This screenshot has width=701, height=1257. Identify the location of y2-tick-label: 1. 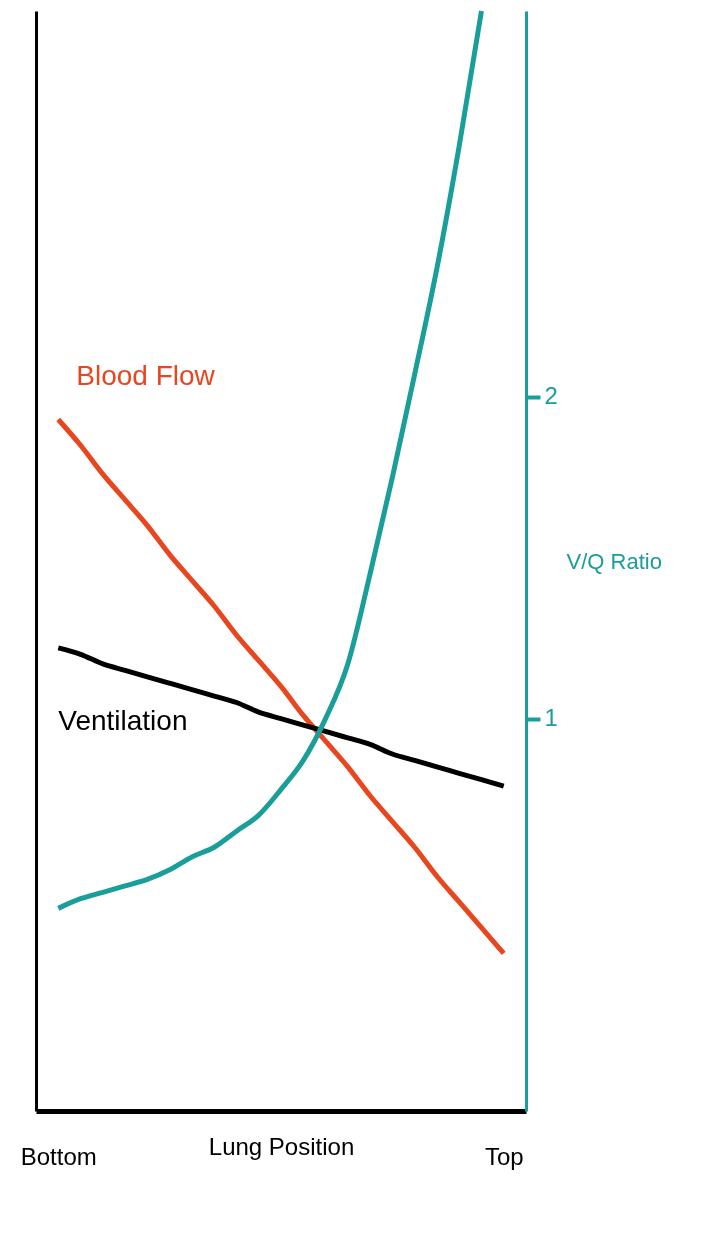
(551, 718).